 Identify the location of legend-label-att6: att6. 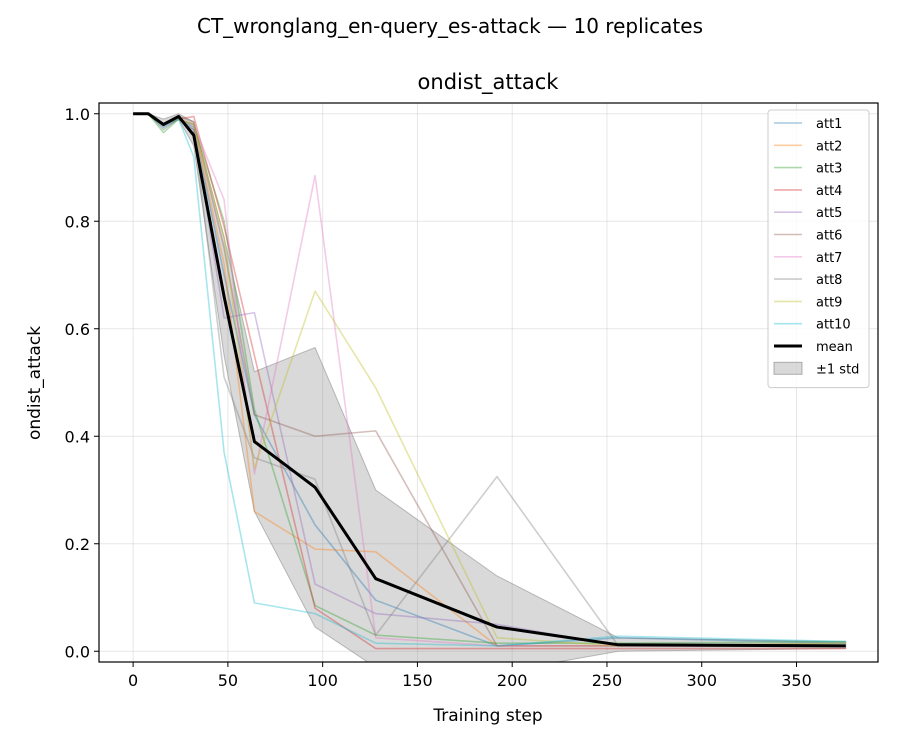
(829, 236).